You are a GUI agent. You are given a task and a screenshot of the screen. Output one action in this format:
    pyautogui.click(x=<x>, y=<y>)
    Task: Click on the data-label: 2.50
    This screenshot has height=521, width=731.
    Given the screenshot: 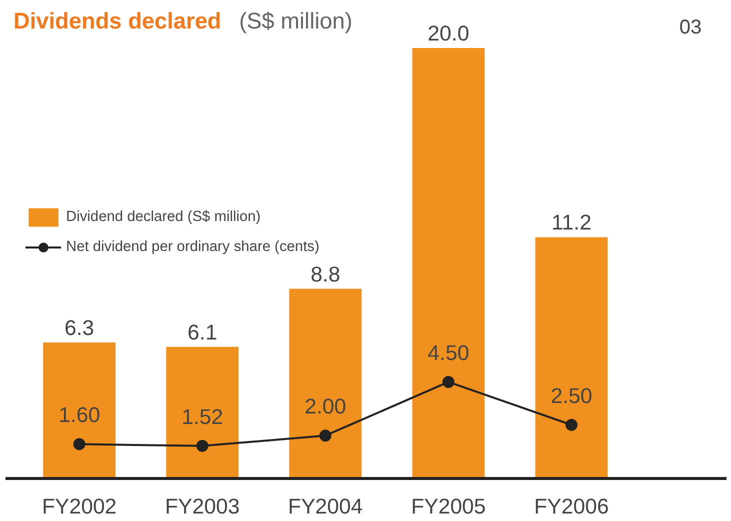 What is the action you would take?
    pyautogui.click(x=571, y=396)
    